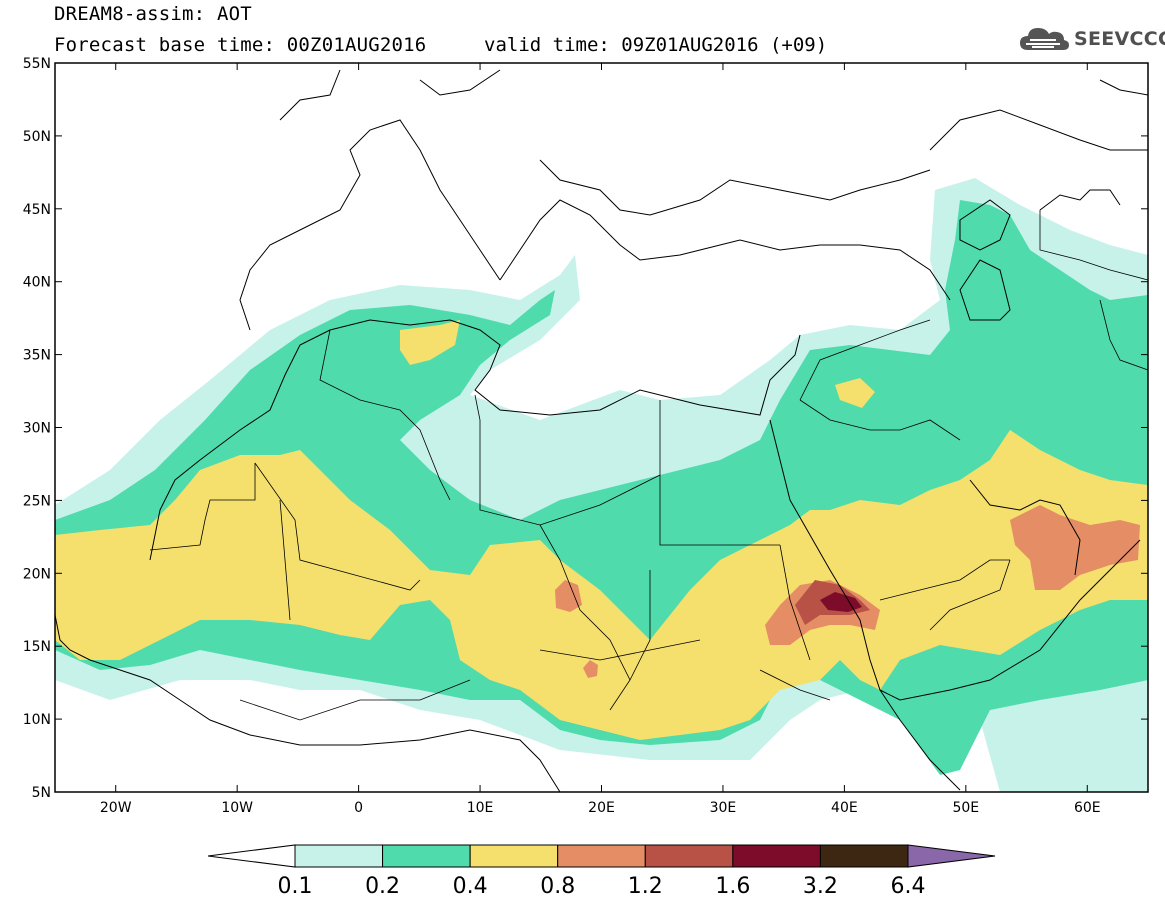  What do you see at coordinates (601, 808) in the screenshot?
I see `lon-label: 20E` at bounding box center [601, 808].